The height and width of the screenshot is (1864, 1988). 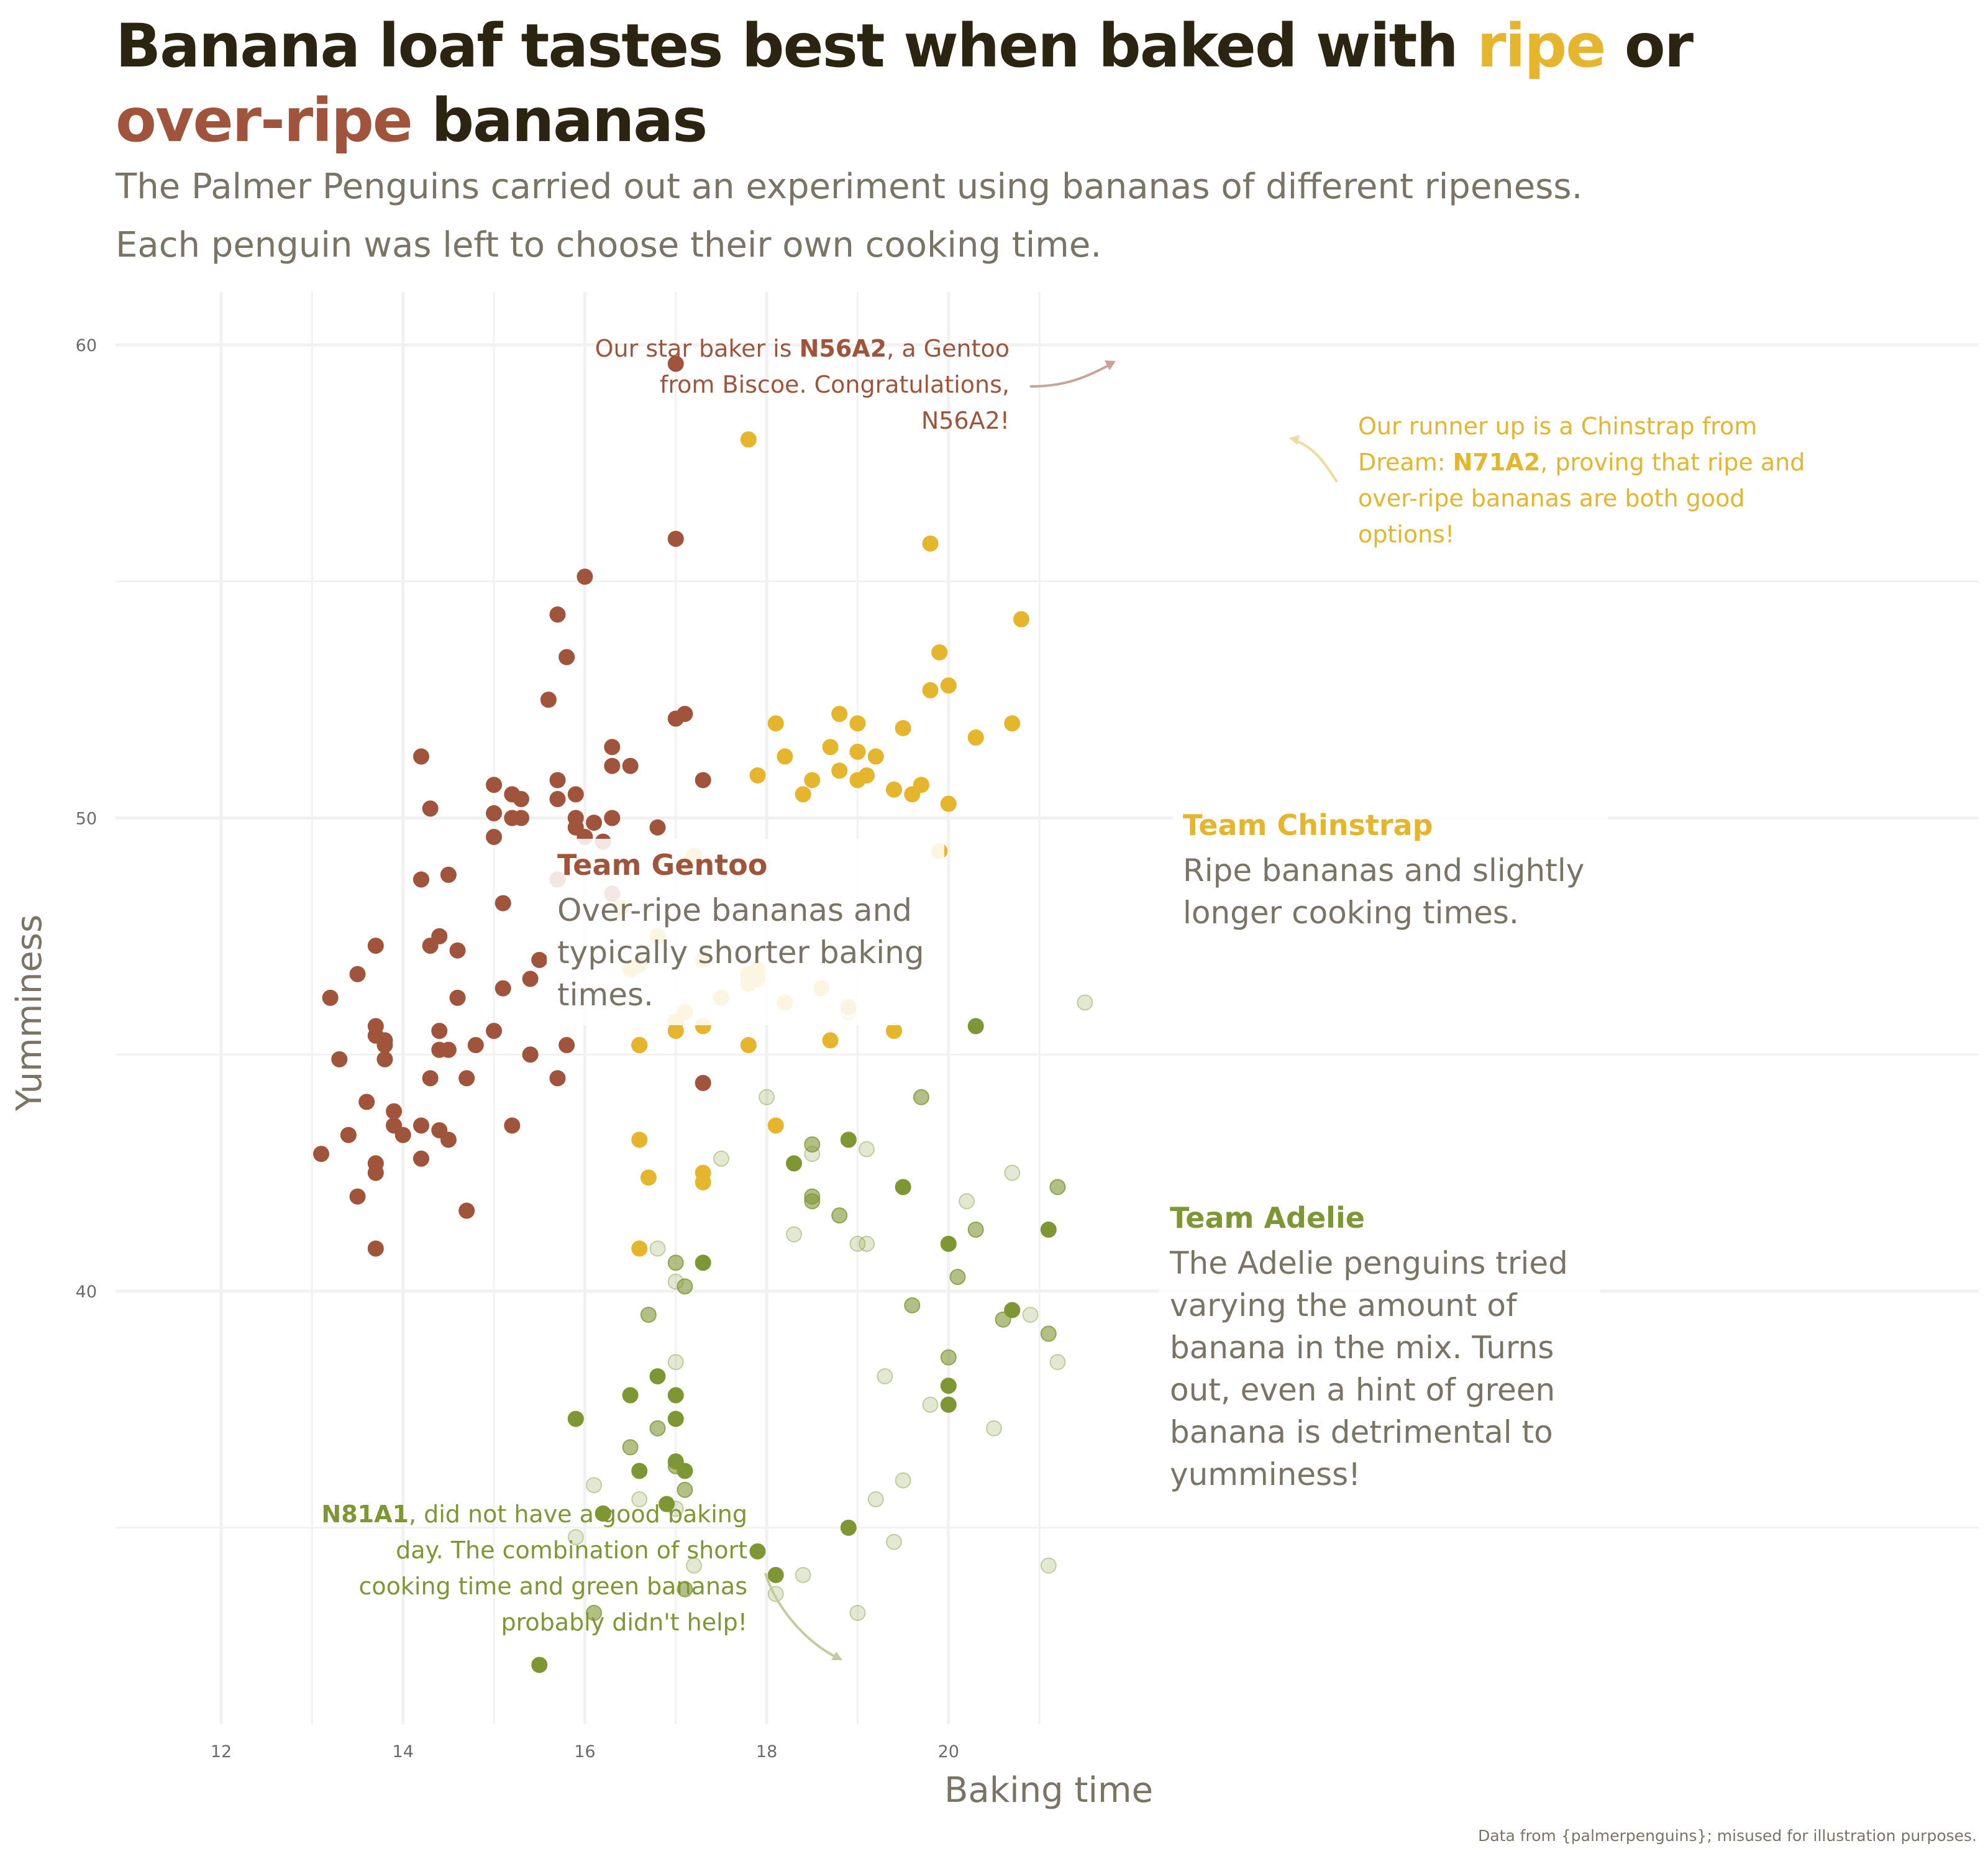 What do you see at coordinates (766, 1751) in the screenshot?
I see `x-tick-label: 18` at bounding box center [766, 1751].